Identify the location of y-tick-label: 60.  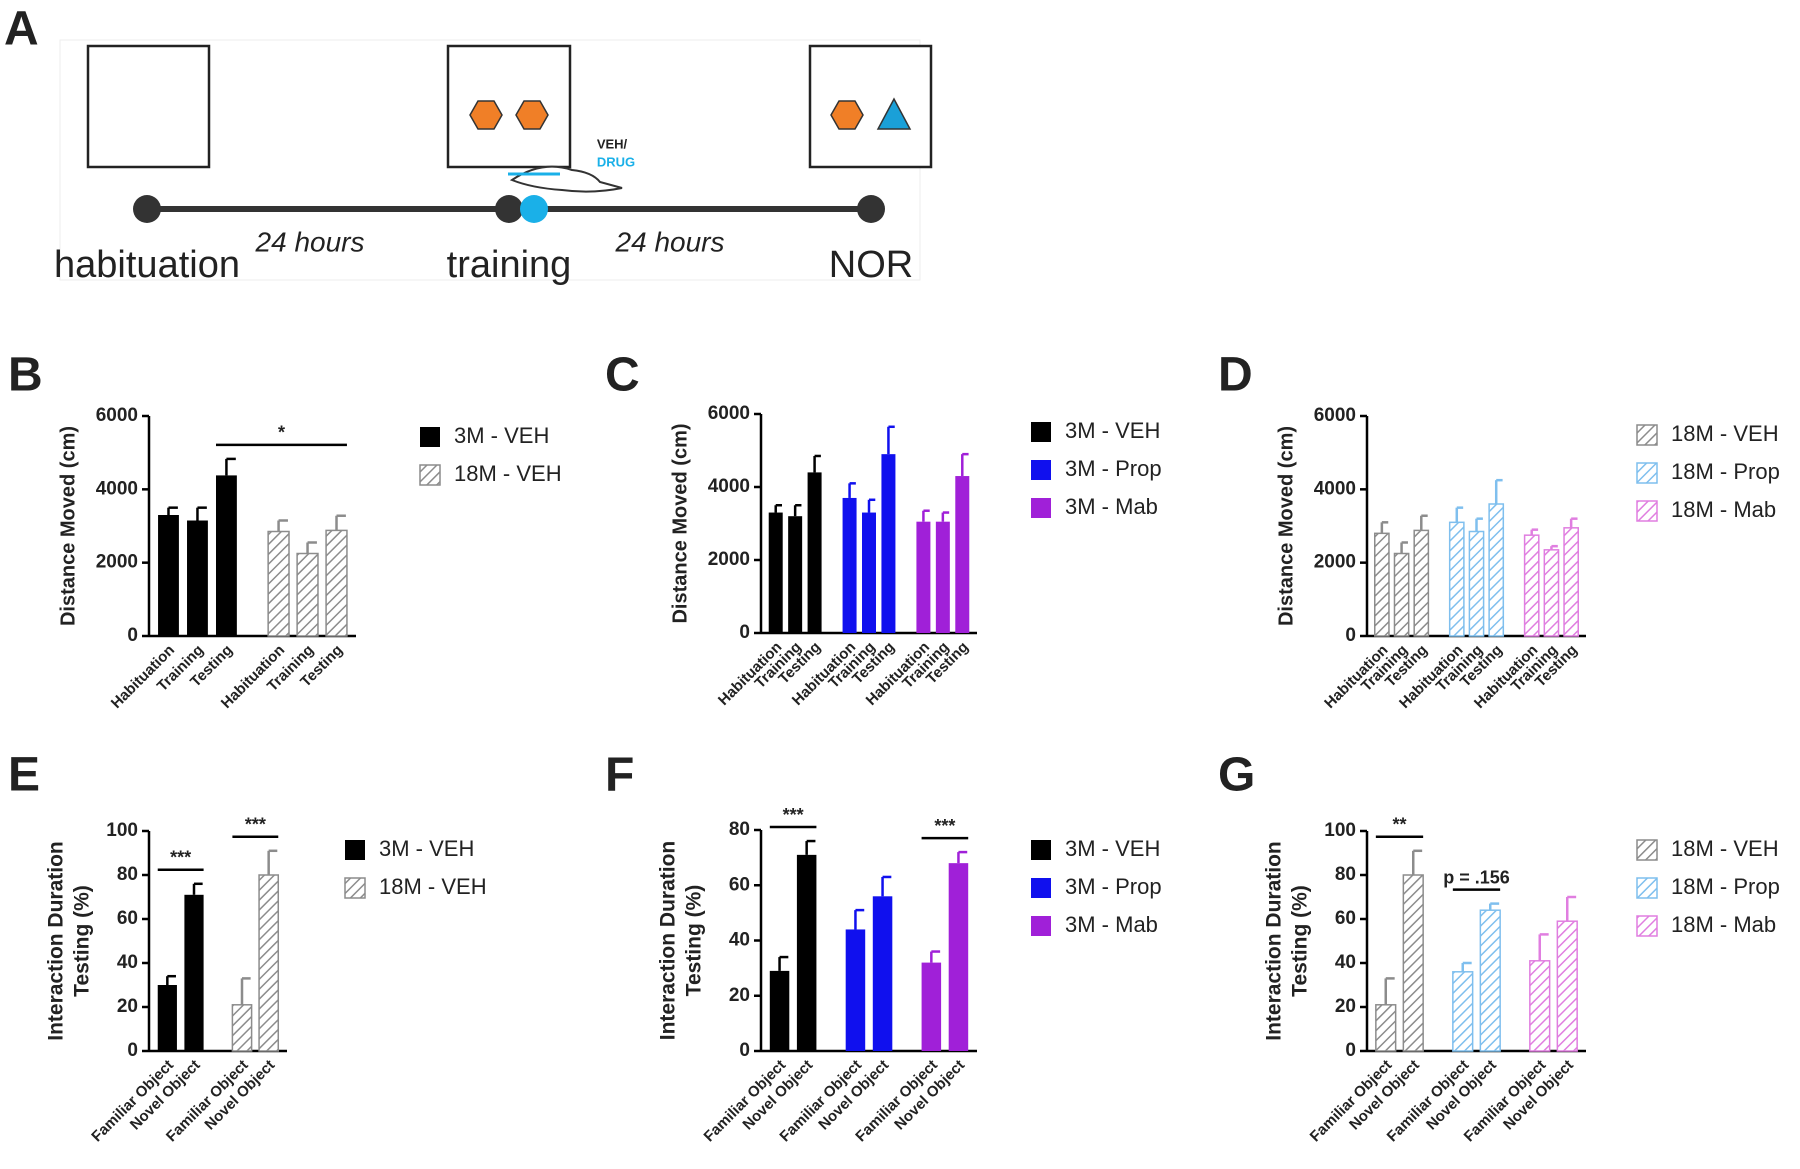
(1345, 918).